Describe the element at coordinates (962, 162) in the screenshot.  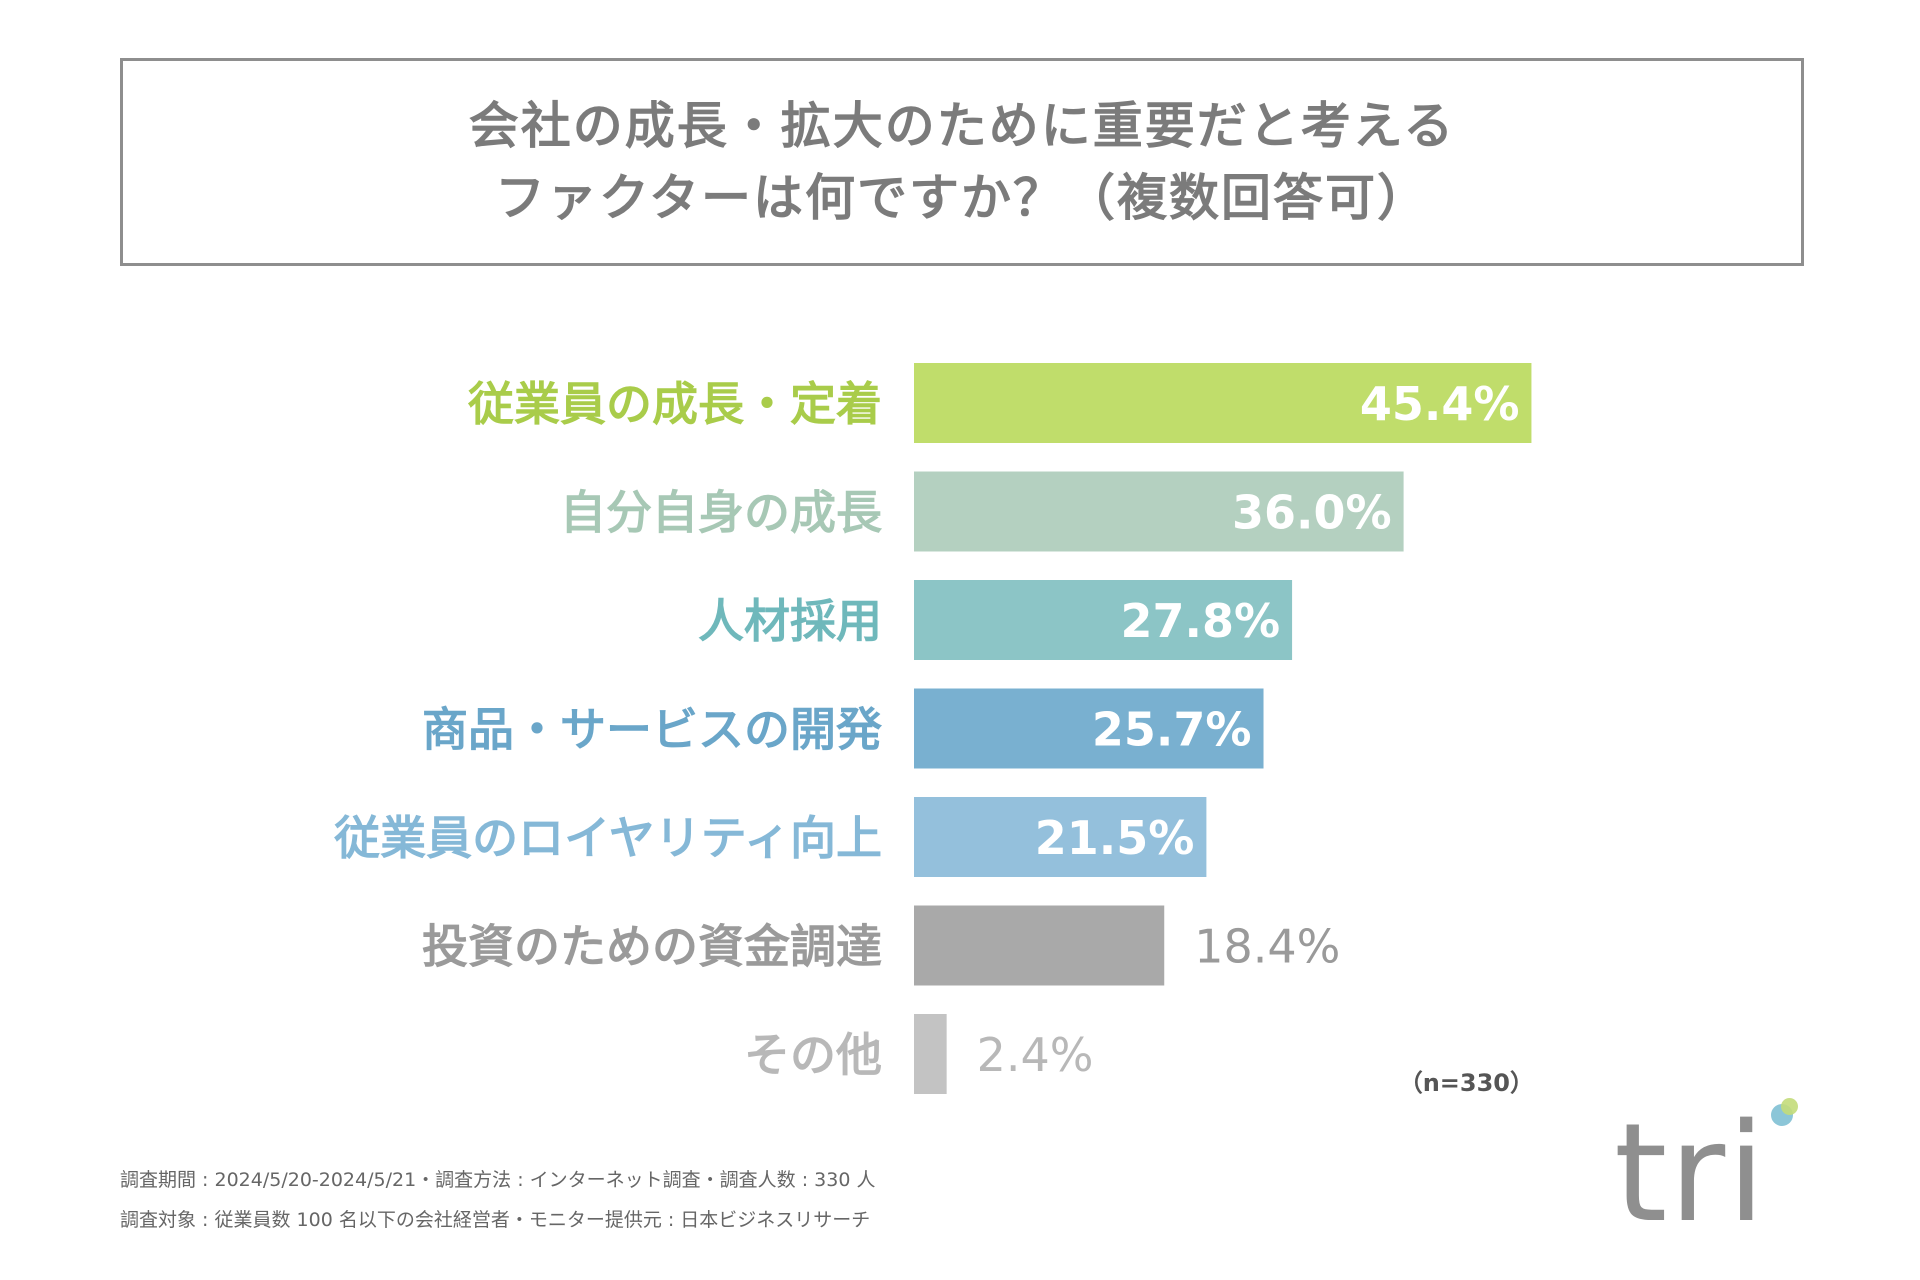
I see `title-box: 会社の成長・拡大のために重要だと考える ファクターは何ですか？（複数回答可）` at that location.